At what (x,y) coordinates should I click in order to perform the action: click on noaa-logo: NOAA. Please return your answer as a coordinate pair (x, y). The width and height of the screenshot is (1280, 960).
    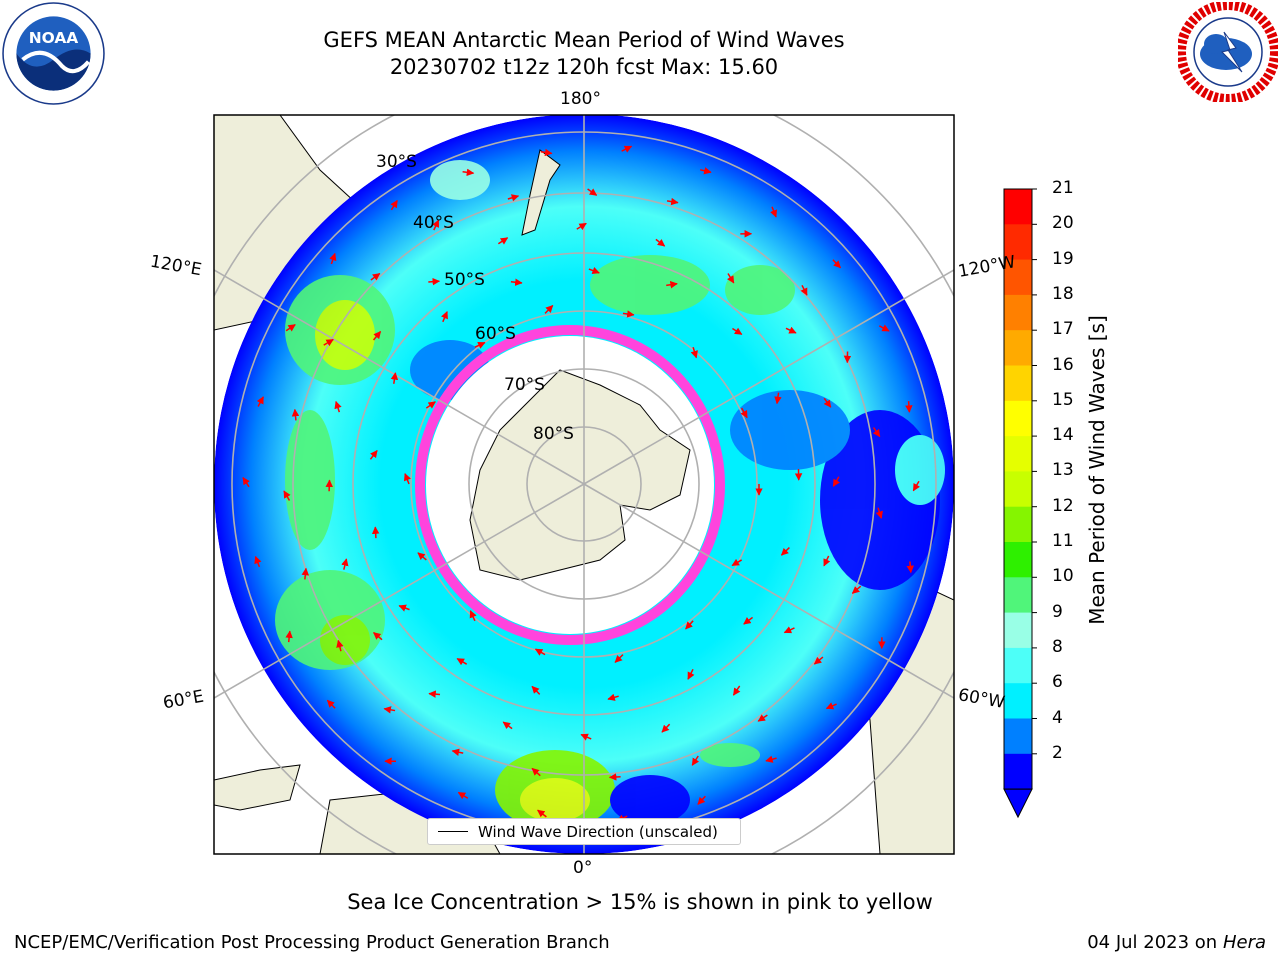
    Looking at the image, I should click on (53, 53).